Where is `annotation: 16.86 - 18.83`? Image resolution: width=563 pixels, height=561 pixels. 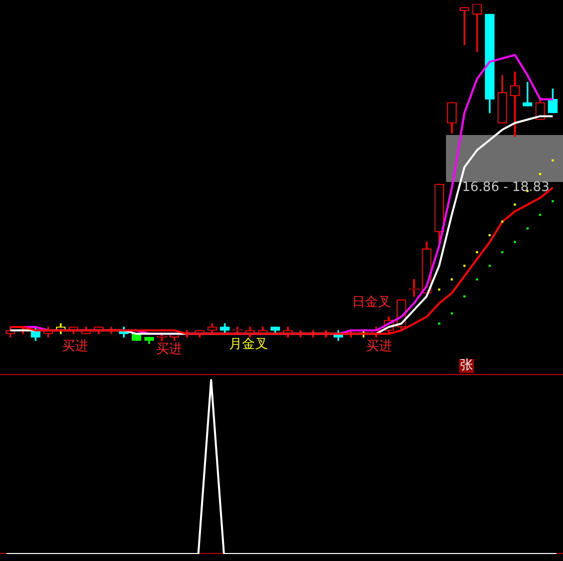 annotation: 16.86 - 18.83 is located at coordinates (506, 187).